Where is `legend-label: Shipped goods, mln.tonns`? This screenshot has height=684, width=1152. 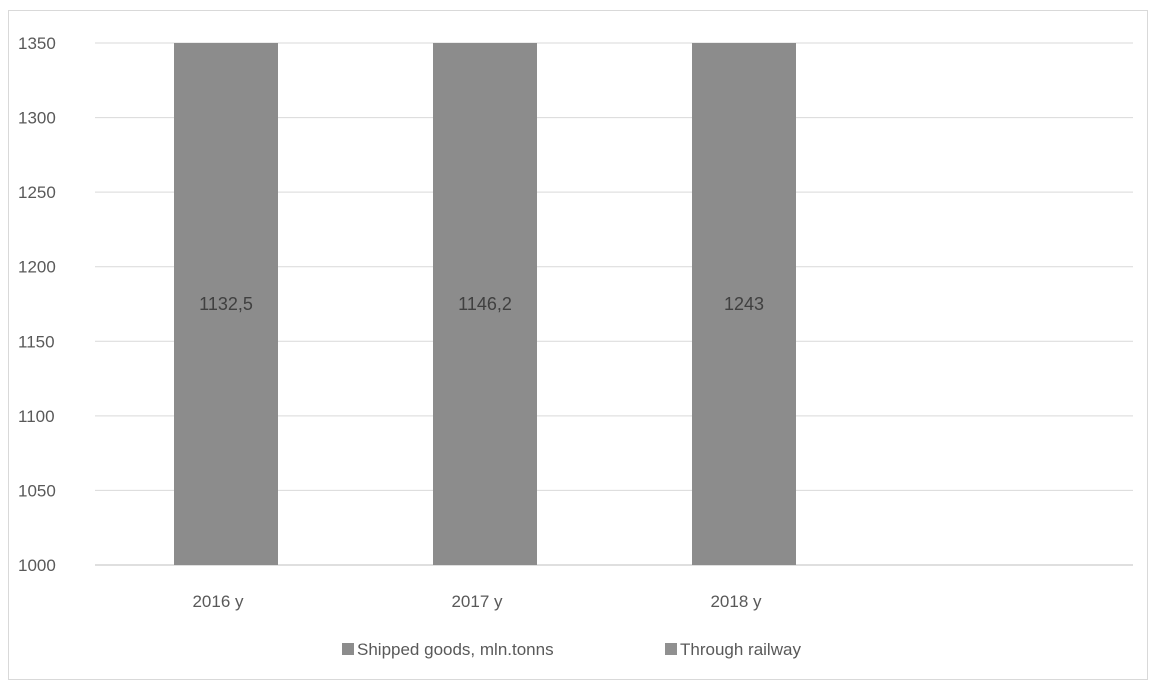 legend-label: Shipped goods, mln.tonns is located at coordinates (455, 649).